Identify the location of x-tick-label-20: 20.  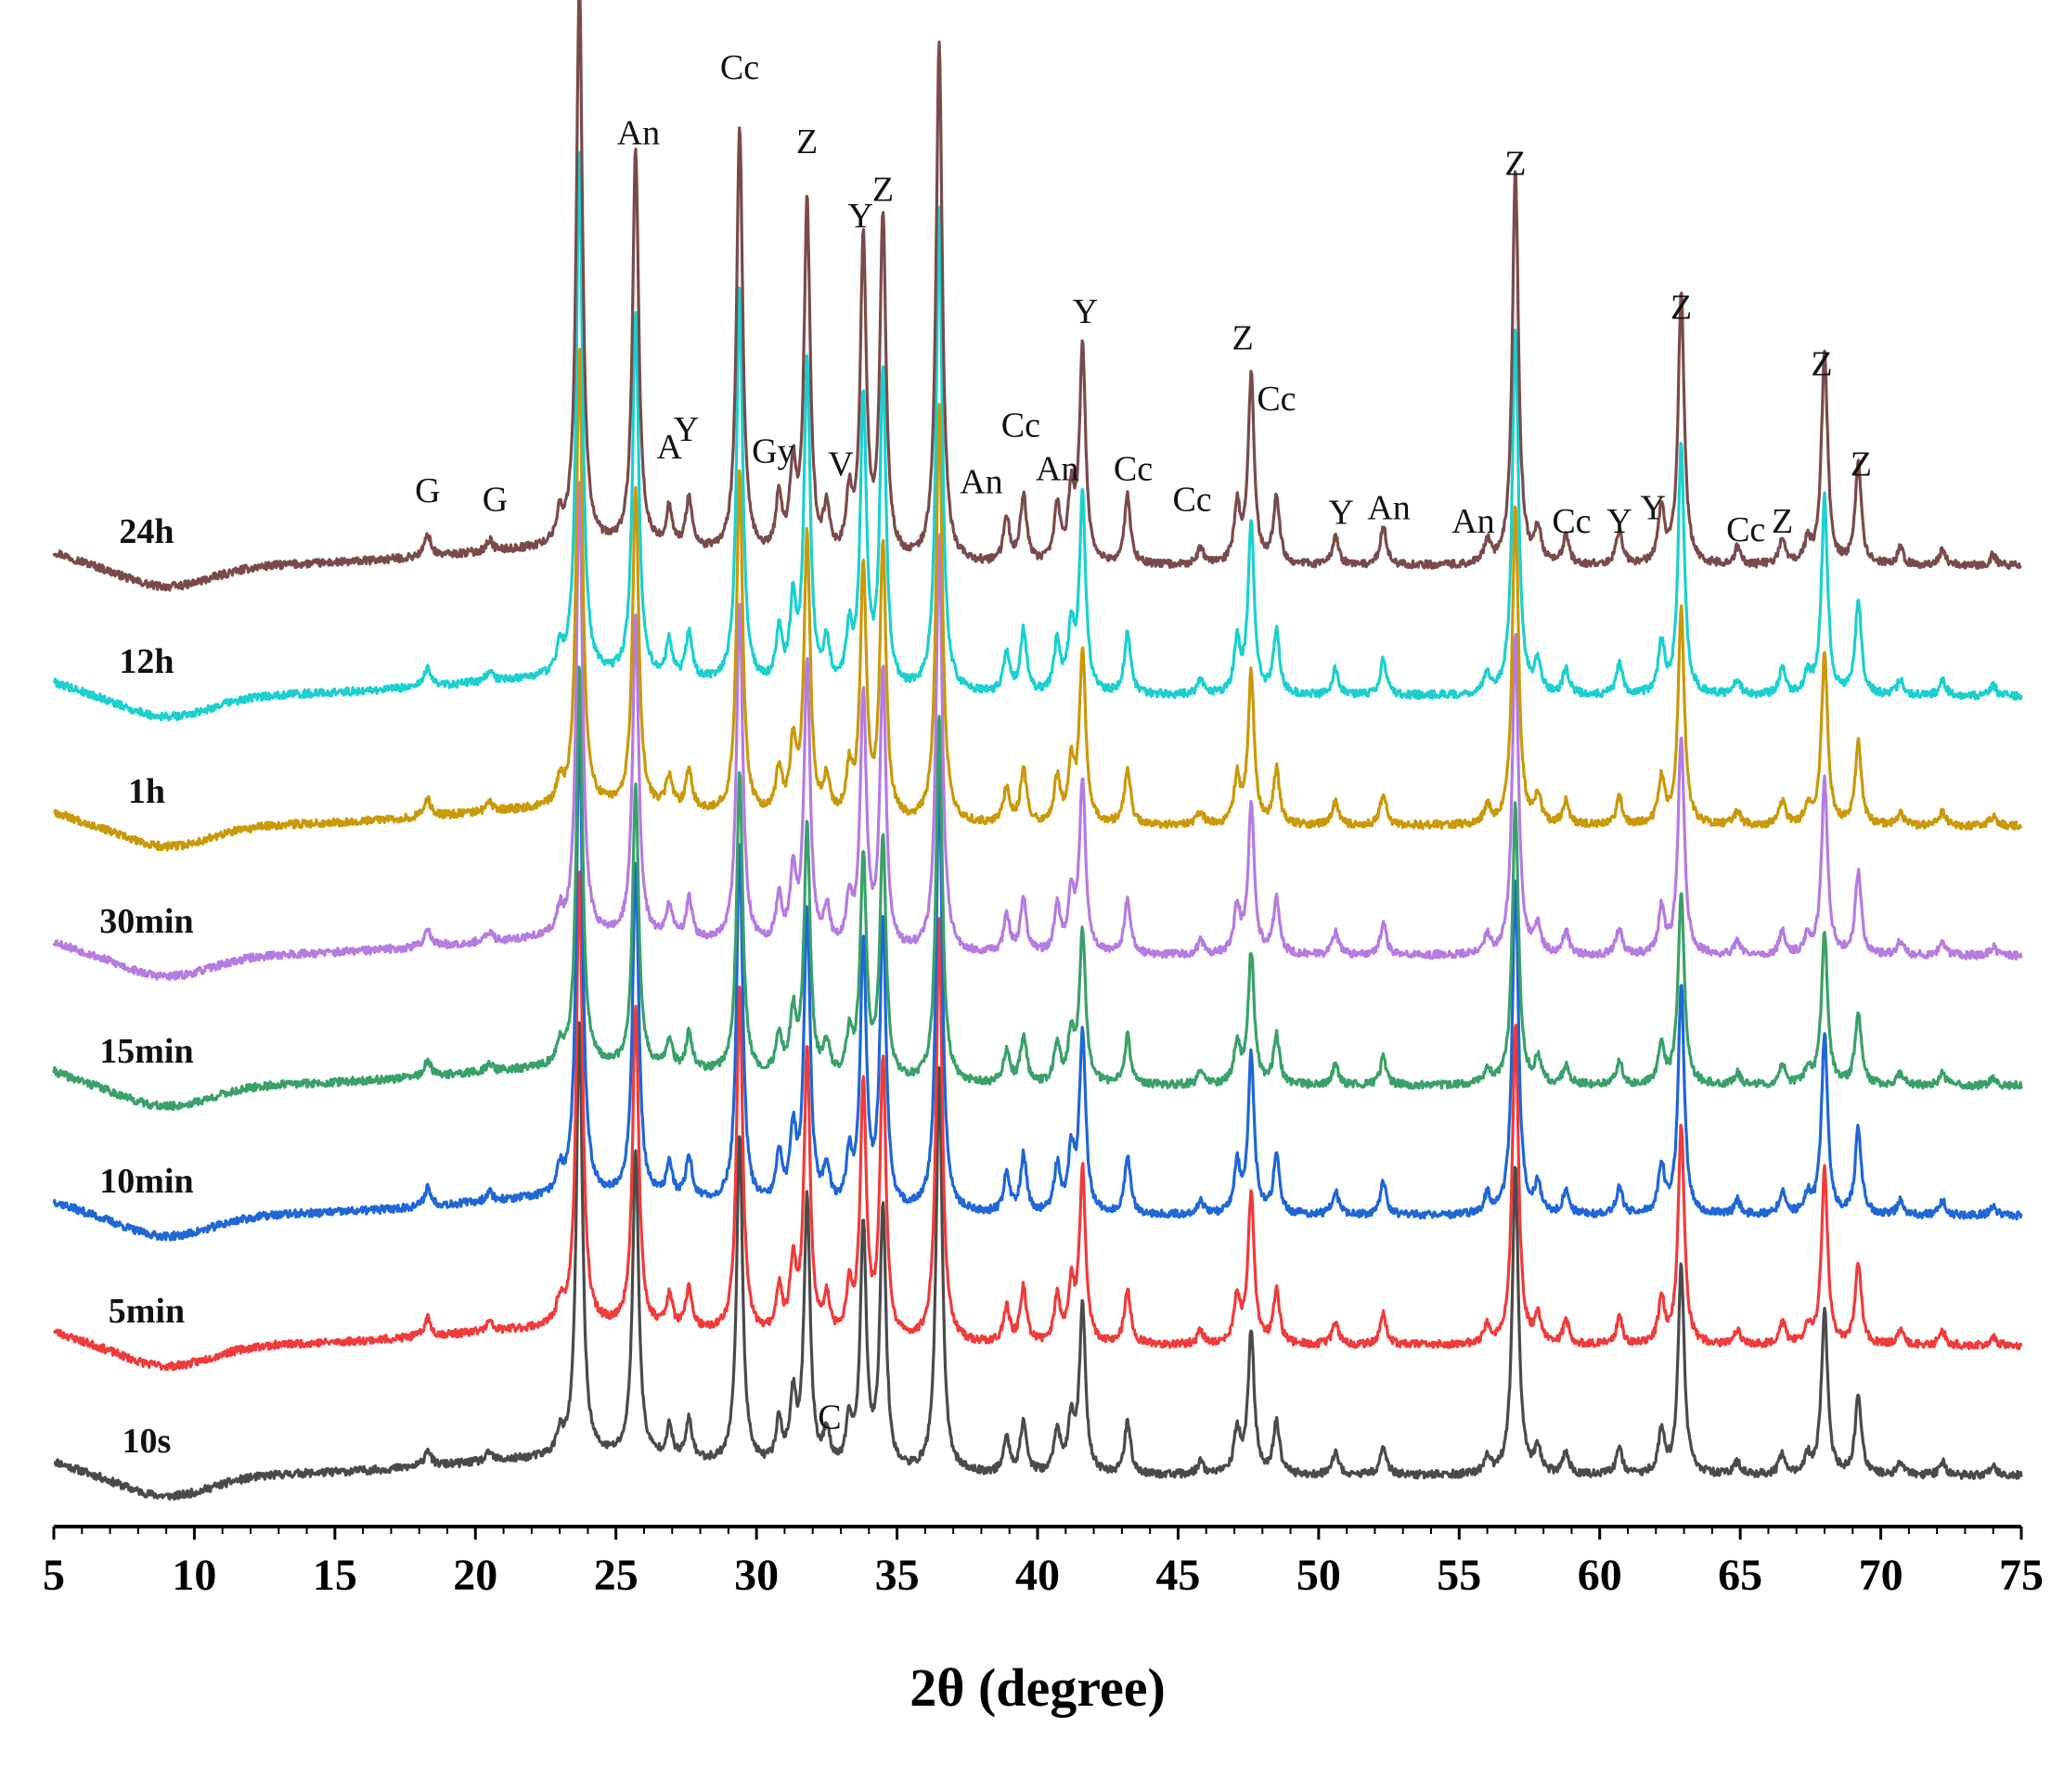
(475, 1575).